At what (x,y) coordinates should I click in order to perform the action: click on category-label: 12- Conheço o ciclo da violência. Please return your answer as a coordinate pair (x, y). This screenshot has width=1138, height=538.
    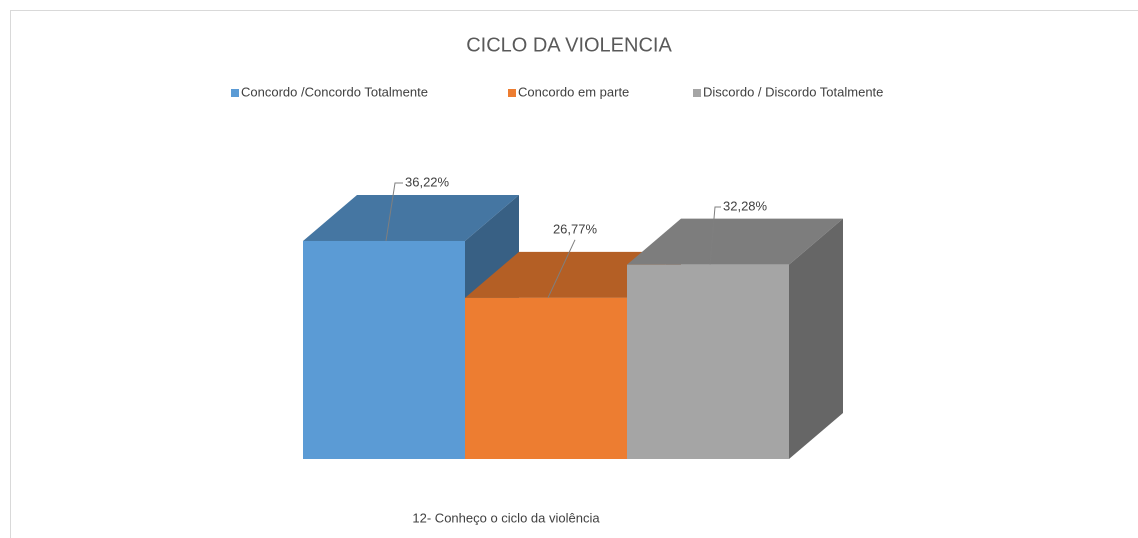
    Looking at the image, I should click on (506, 517).